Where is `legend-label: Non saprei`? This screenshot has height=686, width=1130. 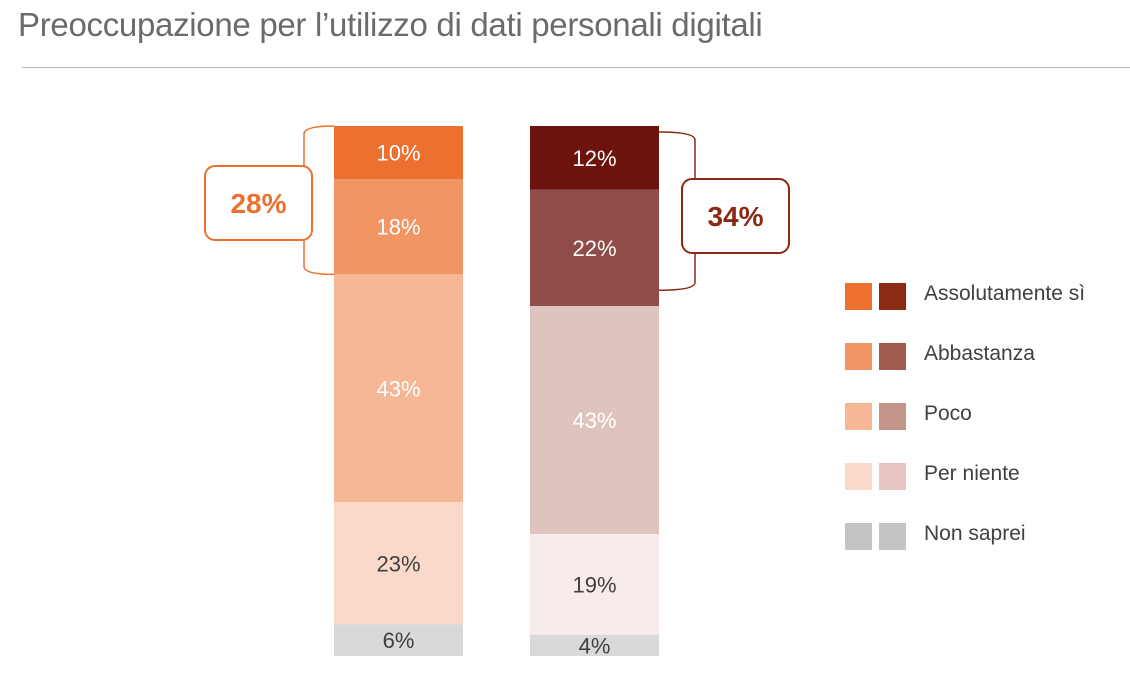 legend-label: Non saprei is located at coordinates (975, 533).